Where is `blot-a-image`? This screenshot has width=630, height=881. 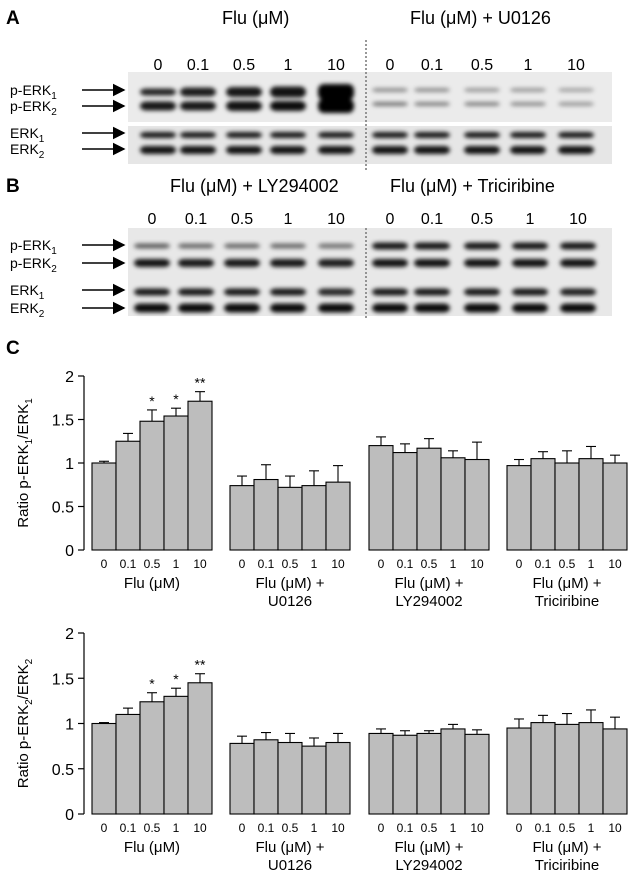
blot-a-image is located at coordinates (370, 105).